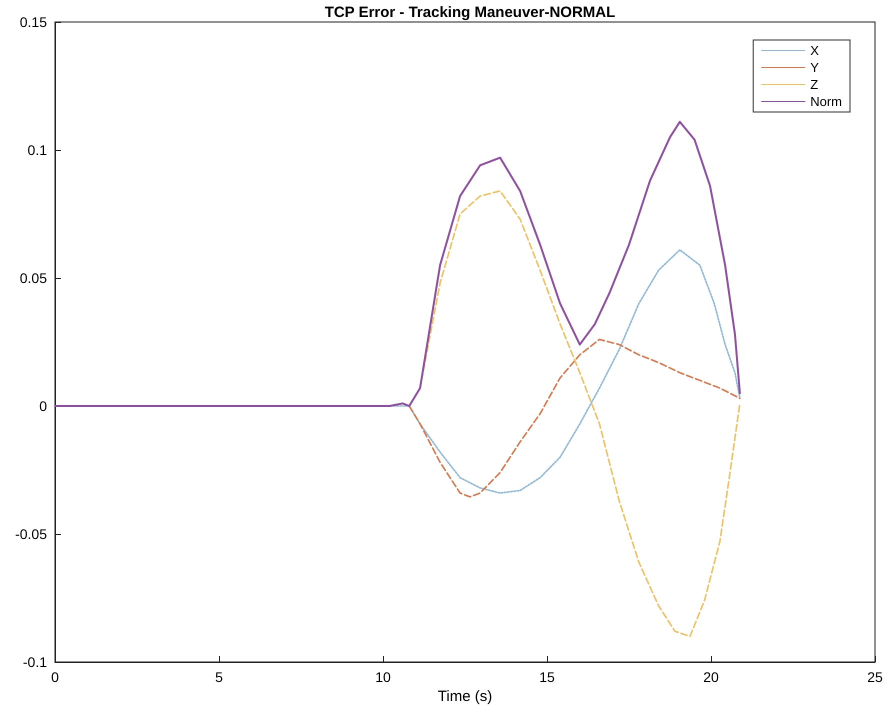 This screenshot has width=888, height=720. I want to click on chart-title: TCP Error - Tracking Maneuver-NORMAL, so click(470, 12).